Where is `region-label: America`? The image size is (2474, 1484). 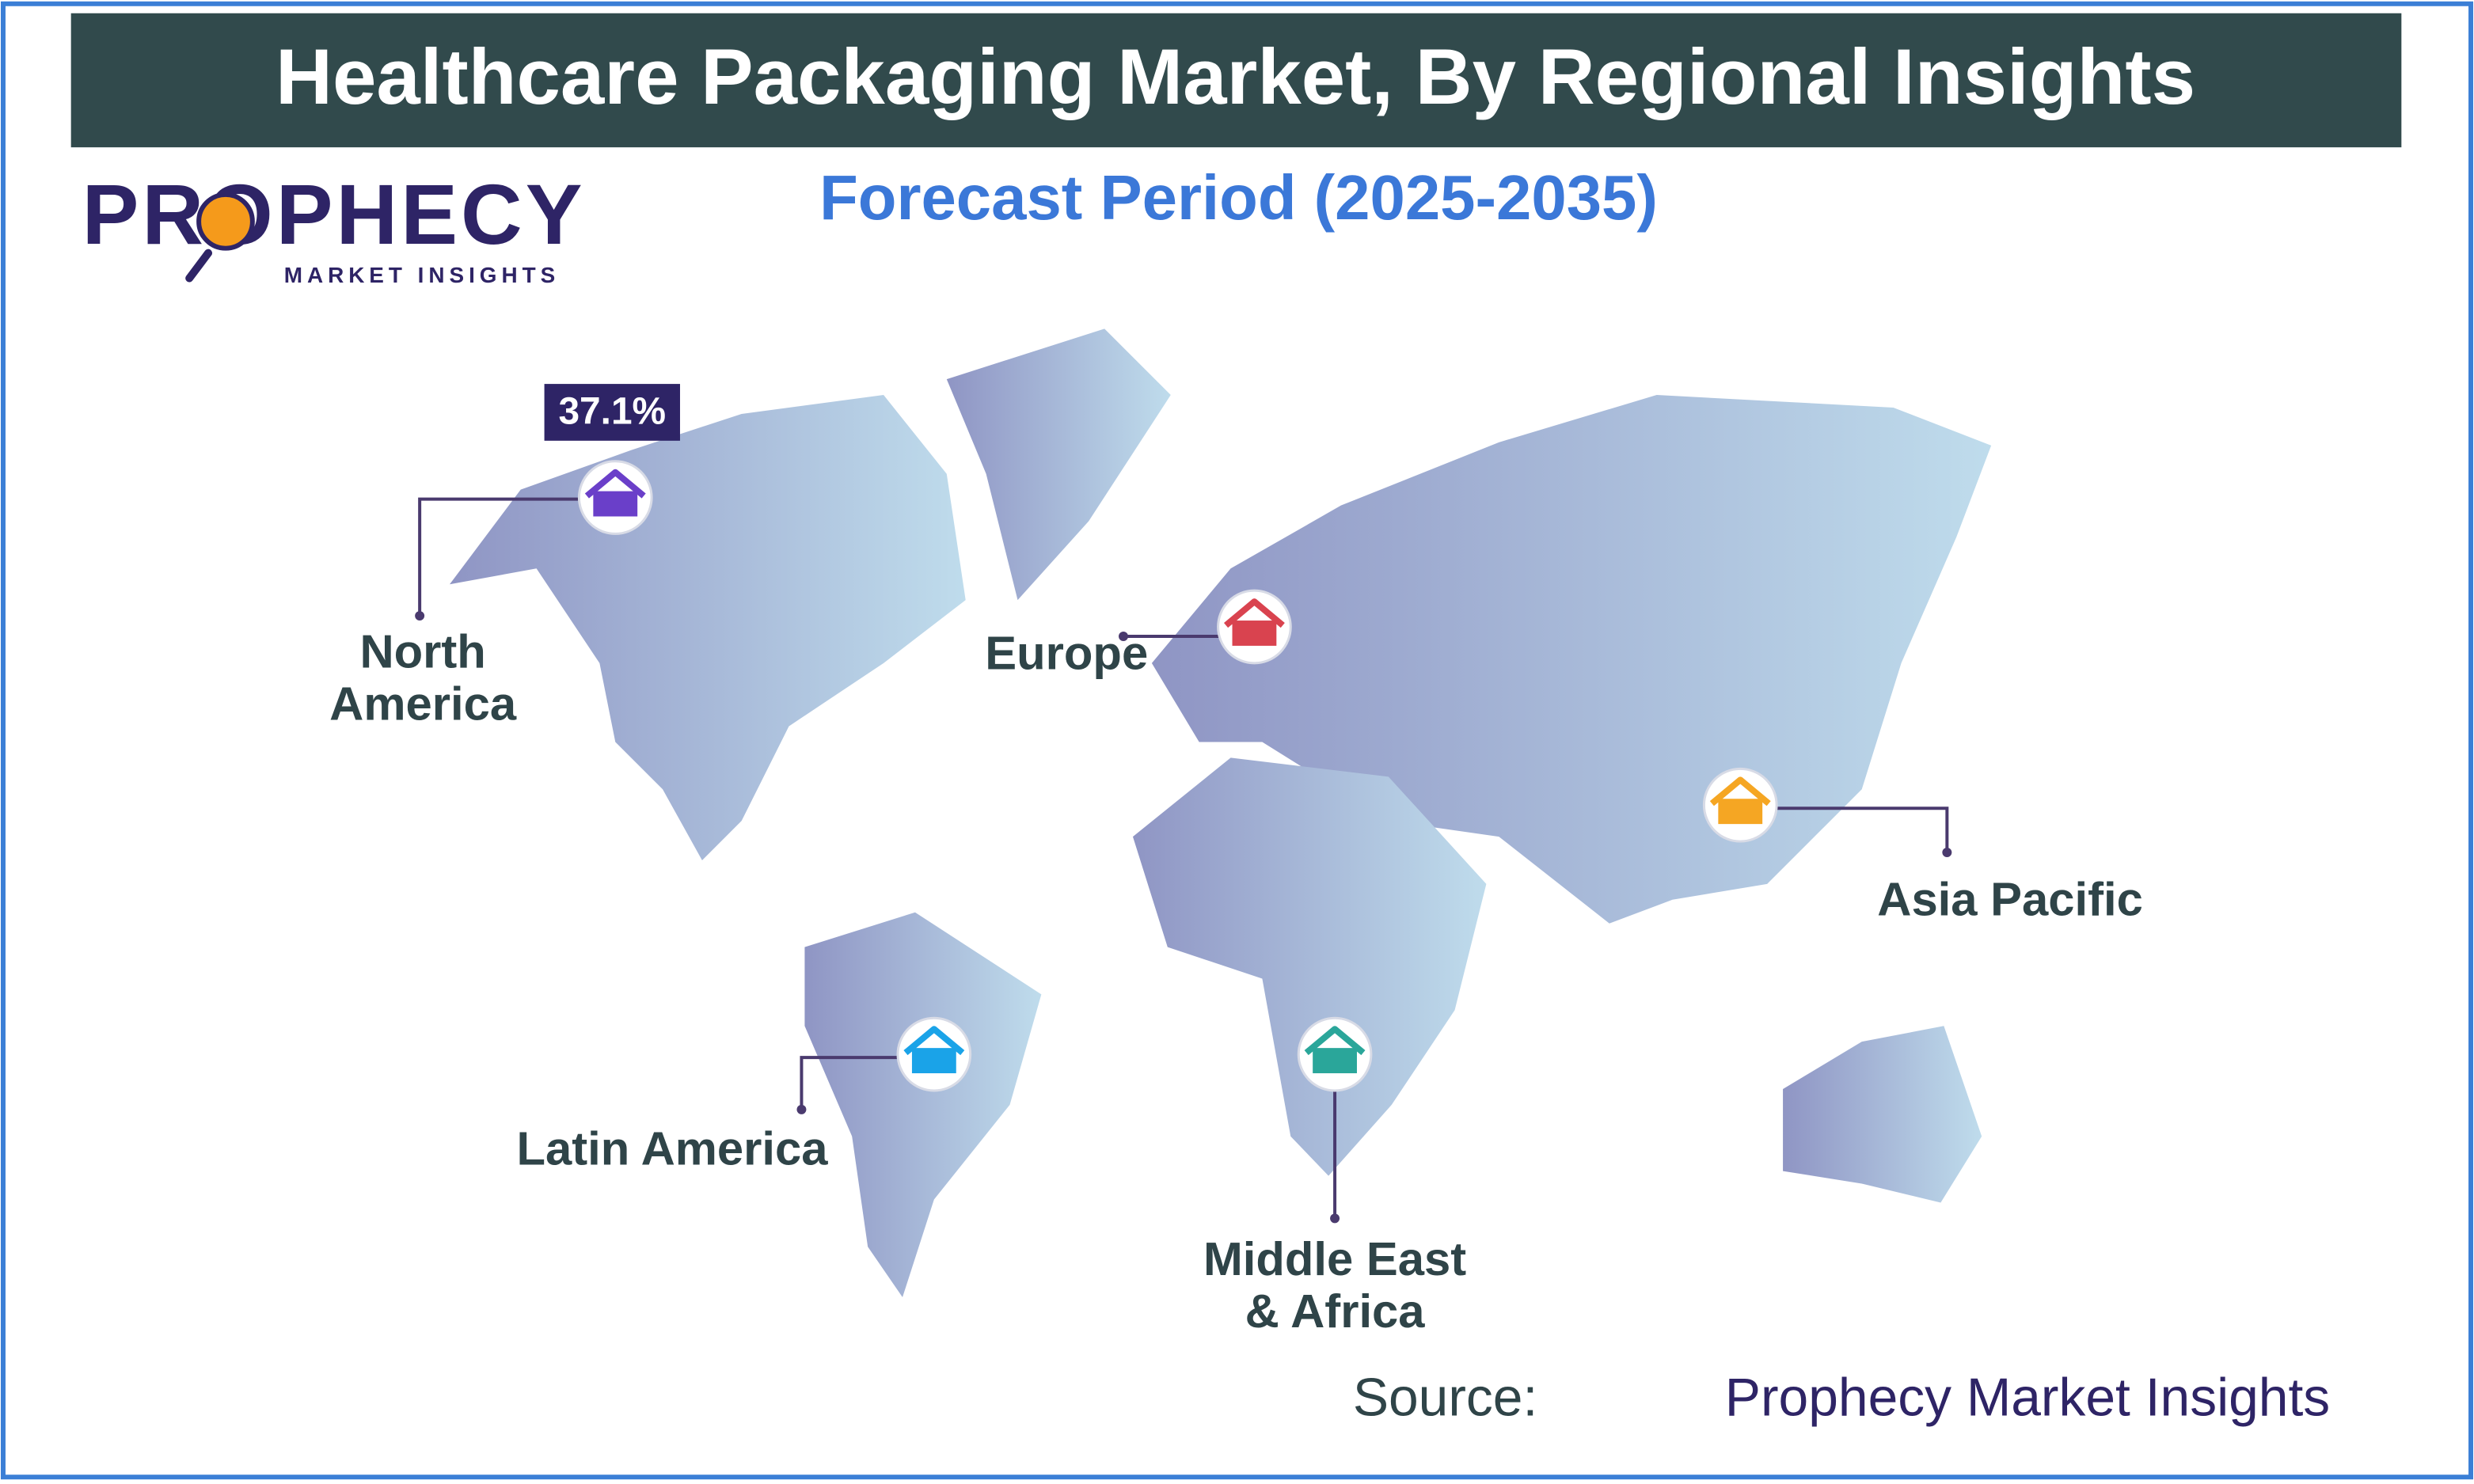 region-label: America is located at coordinates (423, 703).